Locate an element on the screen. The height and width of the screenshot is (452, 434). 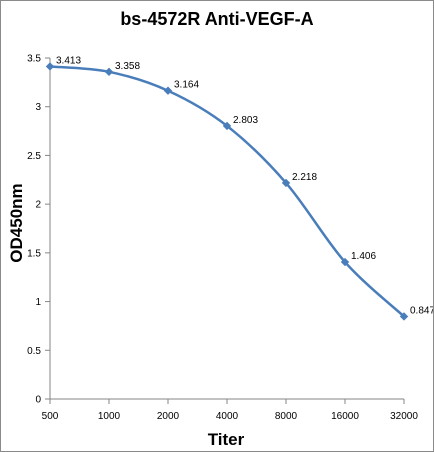
data-label: 0.847 is located at coordinates (421, 310).